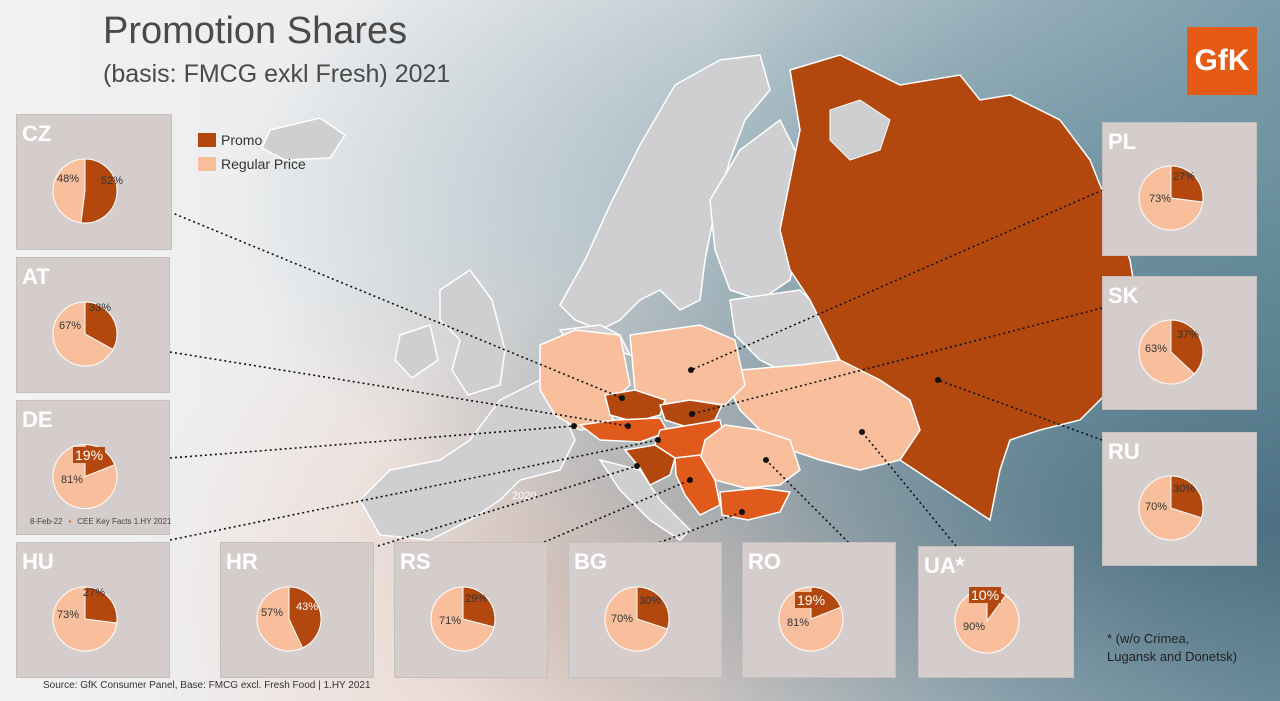 The image size is (1280, 701). I want to click on chart-subtitle: (basis: FMCG exkl Fresh) 2021, so click(277, 74).